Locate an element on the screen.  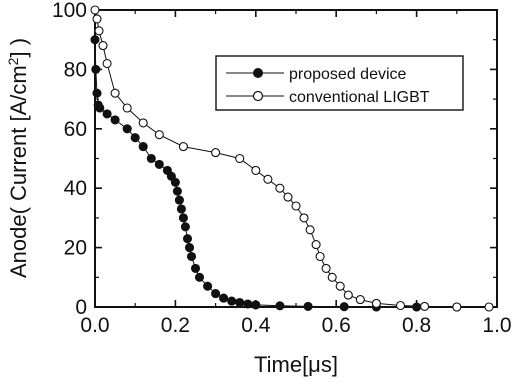
x-tick-labels: 0.0 0.2 0.4 0.6 0.8 1.0 is located at coordinates (295, 325).